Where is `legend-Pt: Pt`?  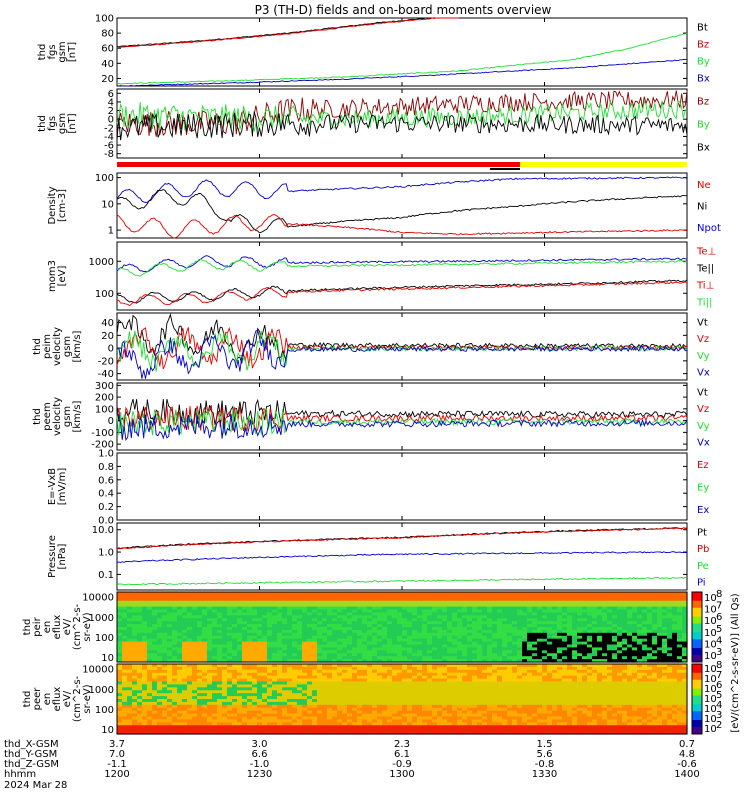 legend-Pt: Pt is located at coordinates (702, 532).